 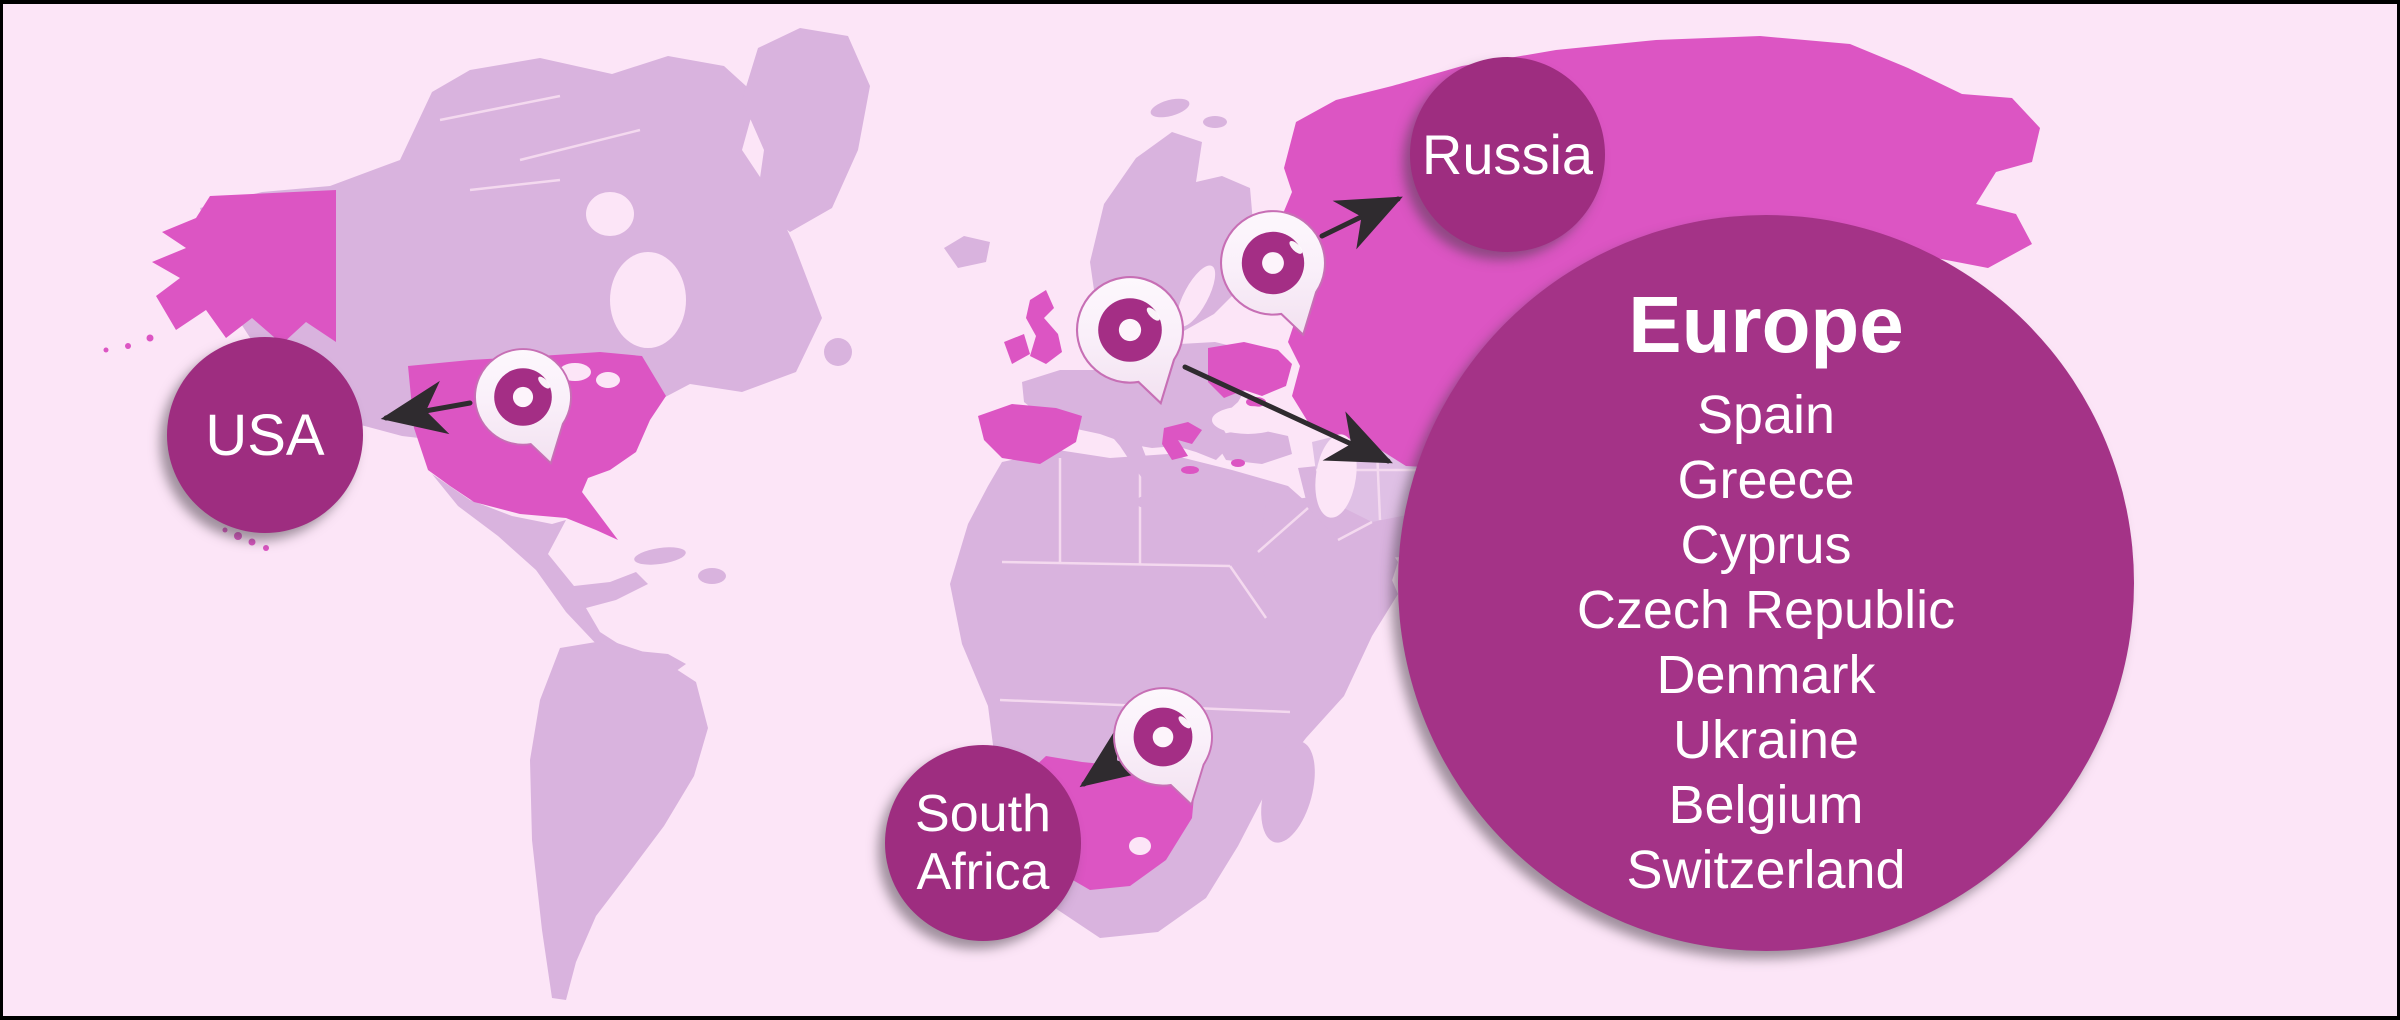 I want to click on europe-country-item: Ukraine, so click(x=1766, y=740).